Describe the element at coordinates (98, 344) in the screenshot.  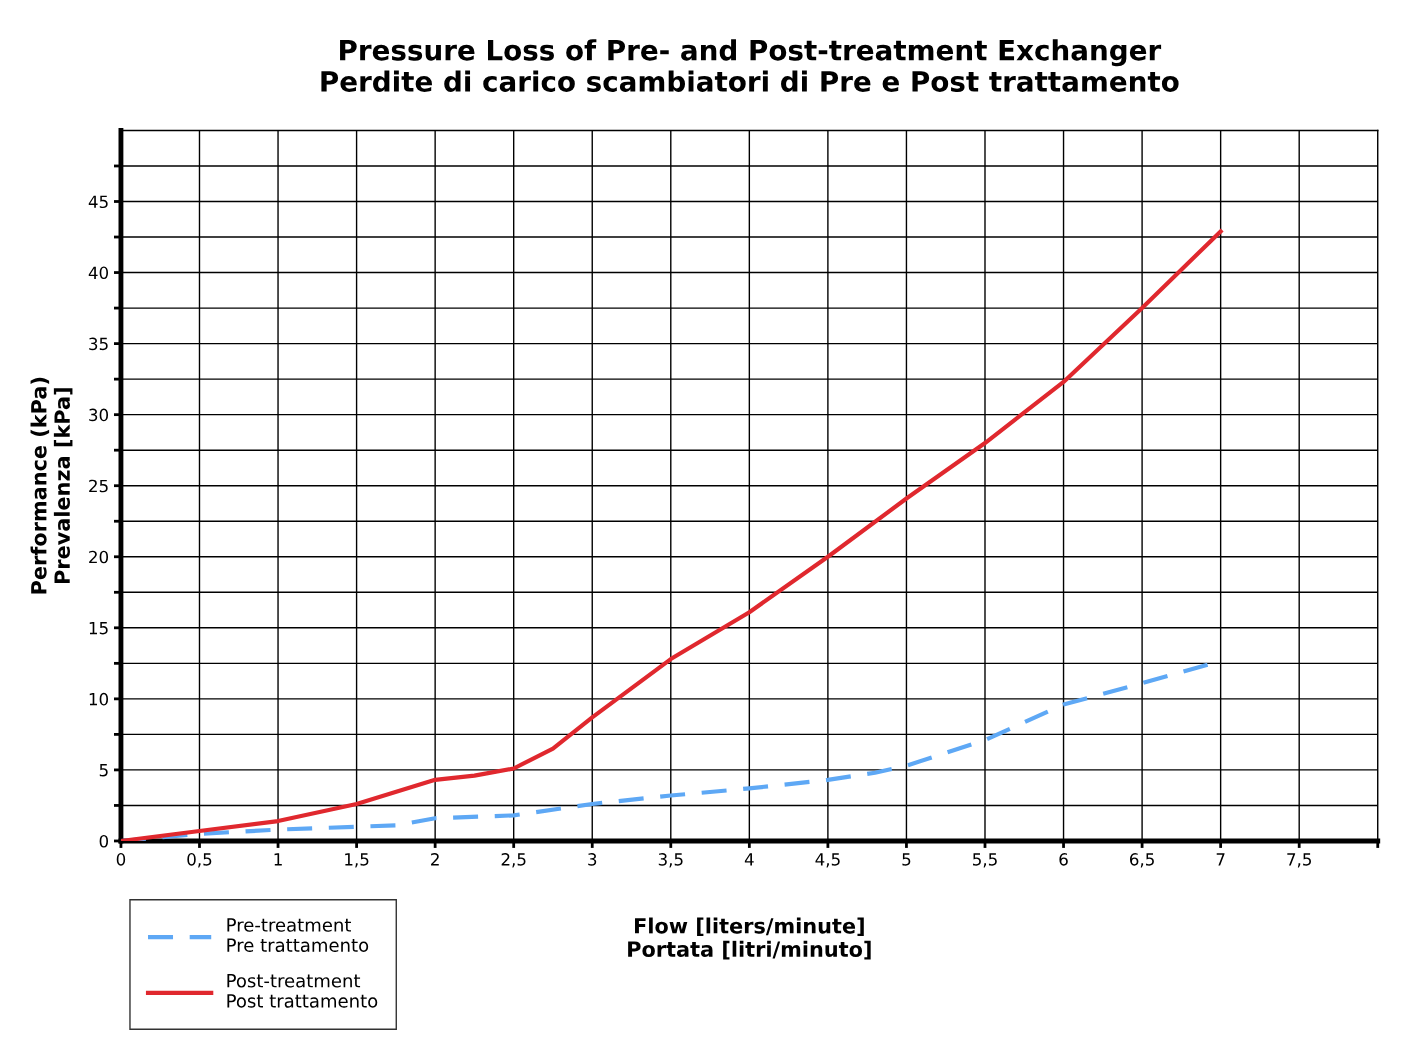
I see `y-tick-label: 35` at that location.